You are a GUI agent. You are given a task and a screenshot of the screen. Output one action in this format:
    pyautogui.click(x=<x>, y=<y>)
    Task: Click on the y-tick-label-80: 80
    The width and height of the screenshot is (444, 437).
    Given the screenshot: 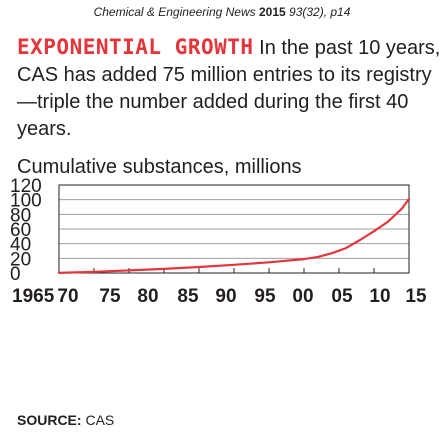 What is the action you would take?
    pyautogui.click(x=20, y=215)
    